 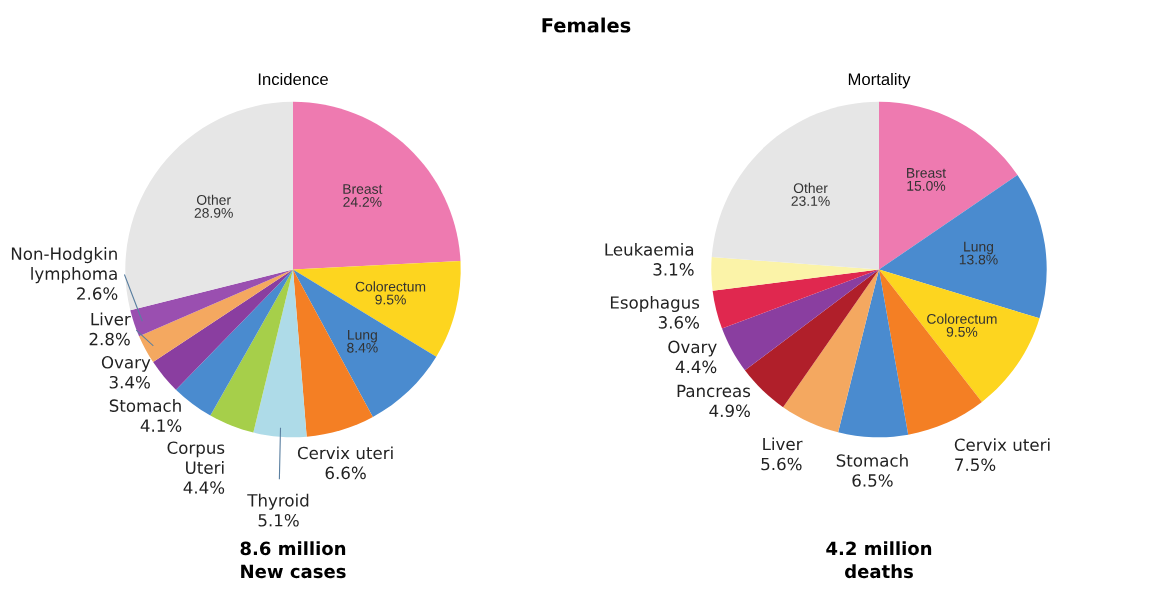 I want to click on chart-title: Incidence, so click(x=293, y=79).